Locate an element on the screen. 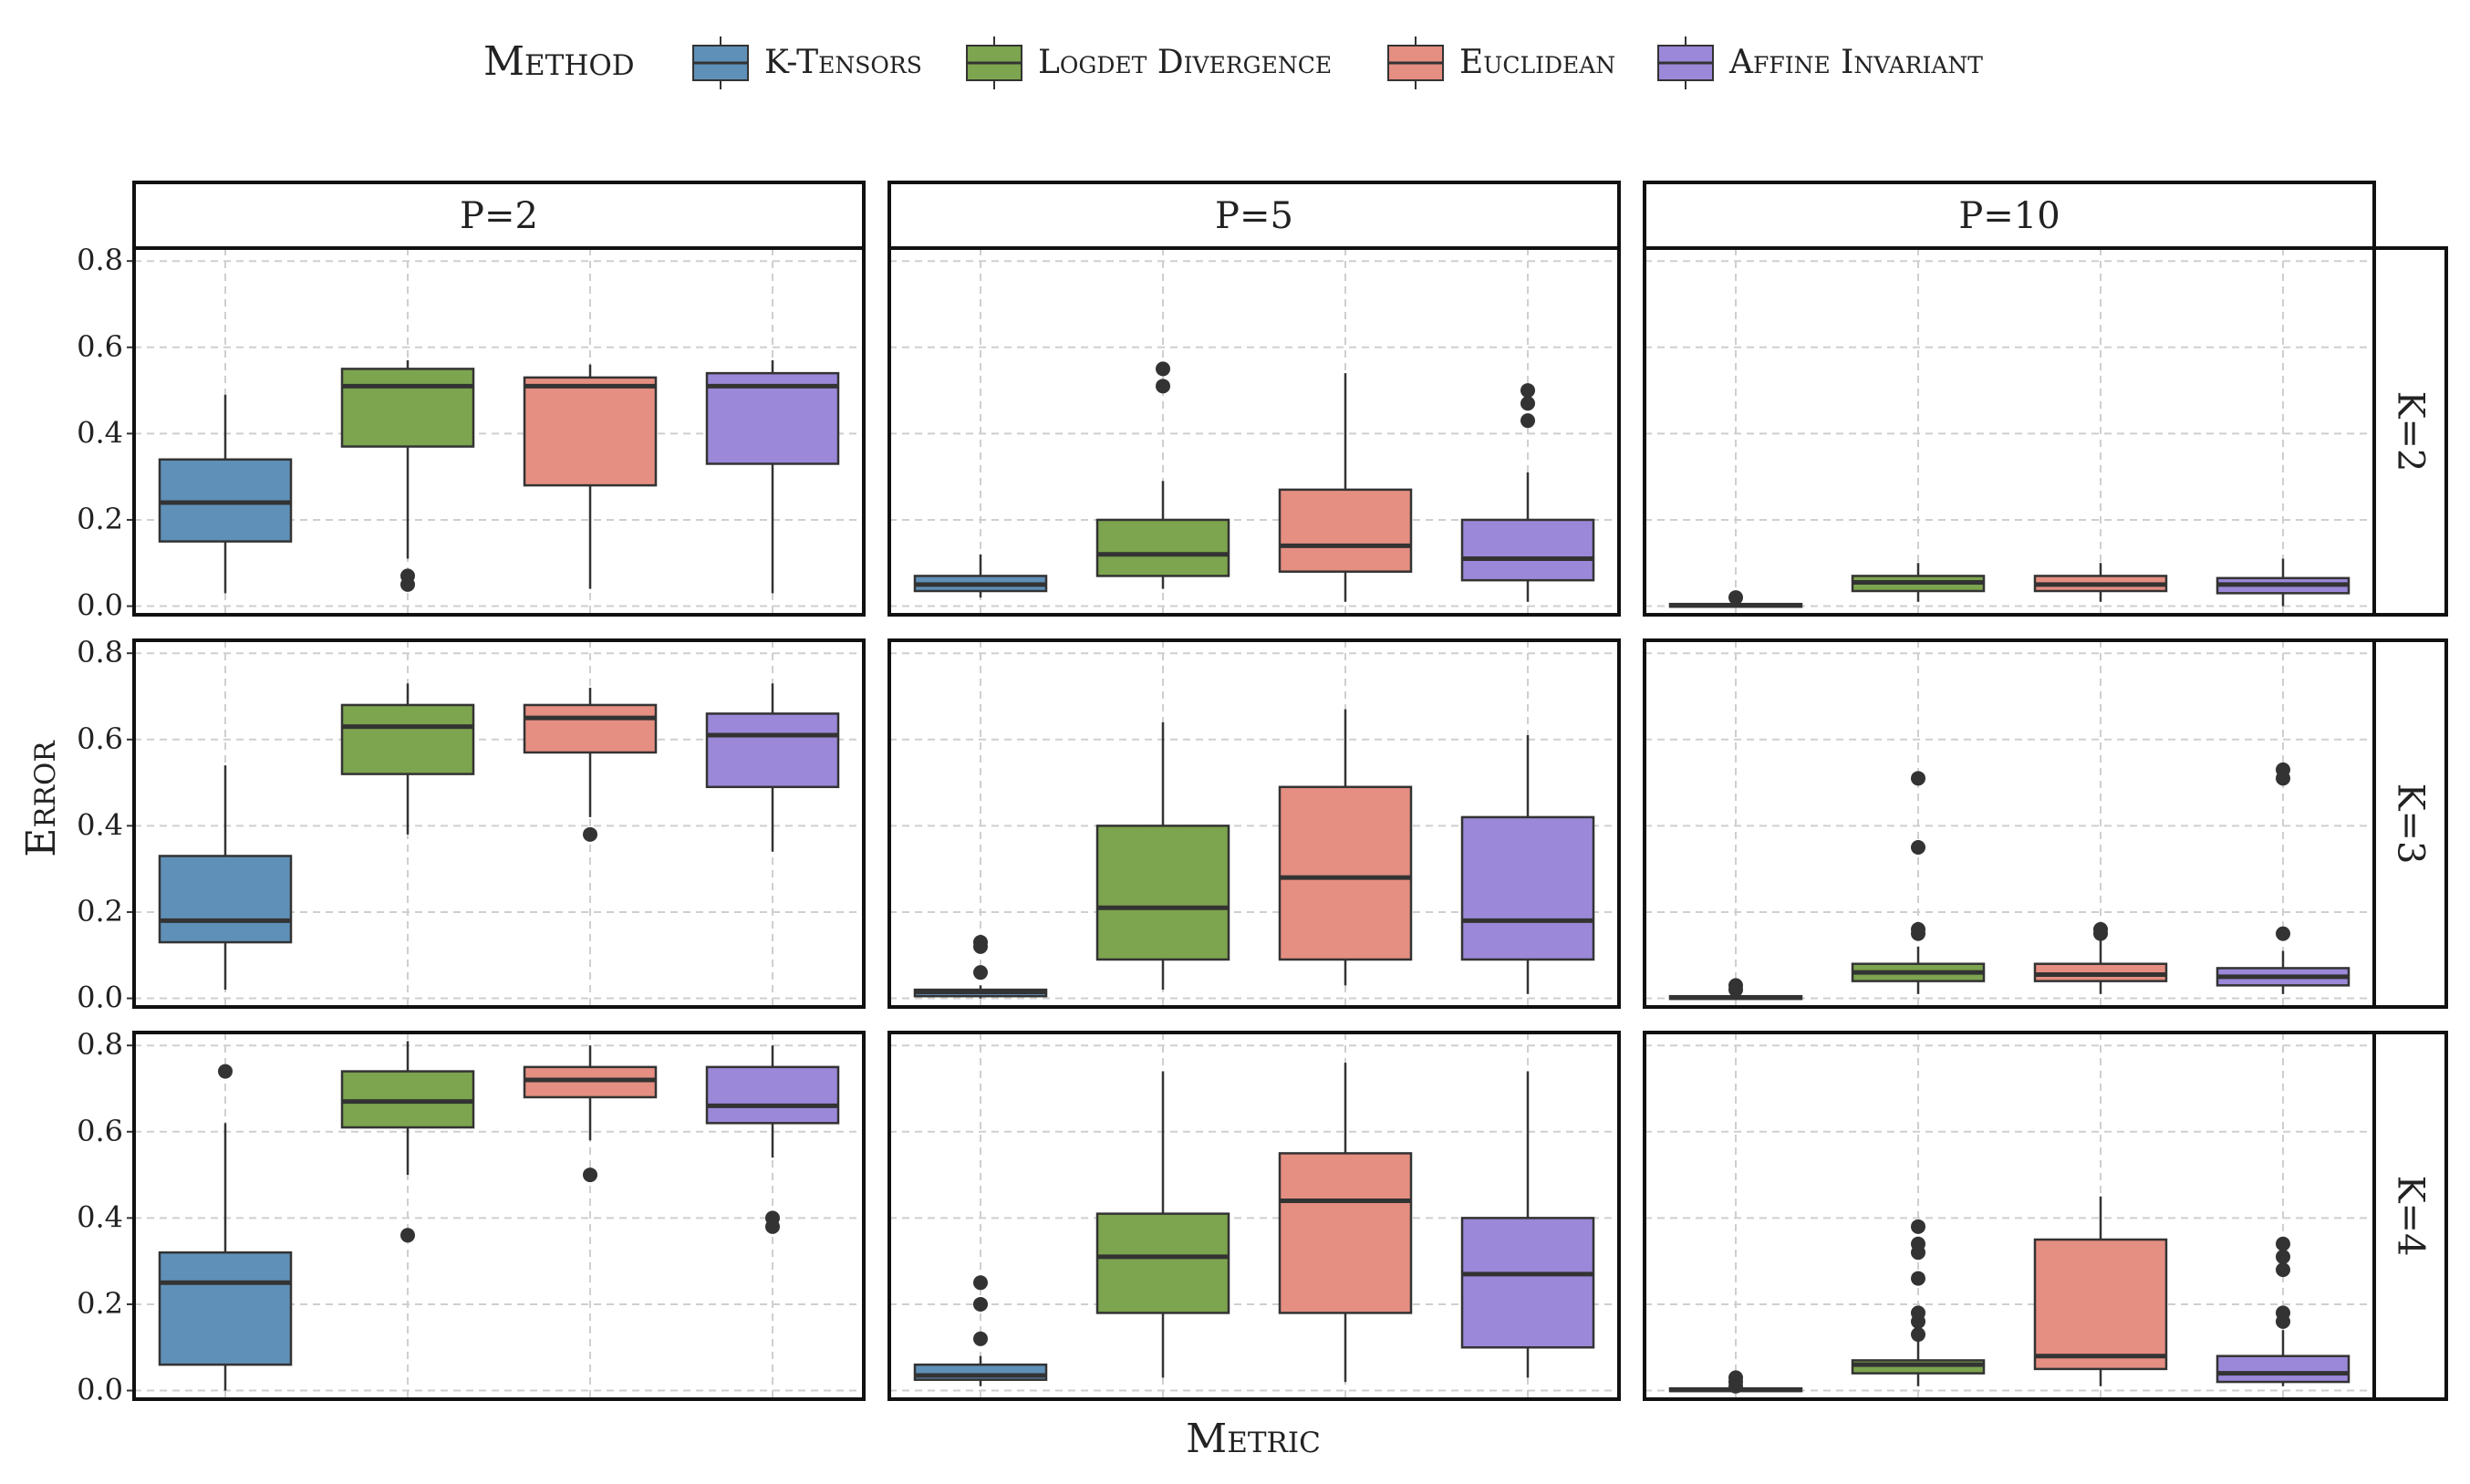 The height and width of the screenshot is (1484, 2470). row-strip-1: K=2 is located at coordinates (2410, 432).